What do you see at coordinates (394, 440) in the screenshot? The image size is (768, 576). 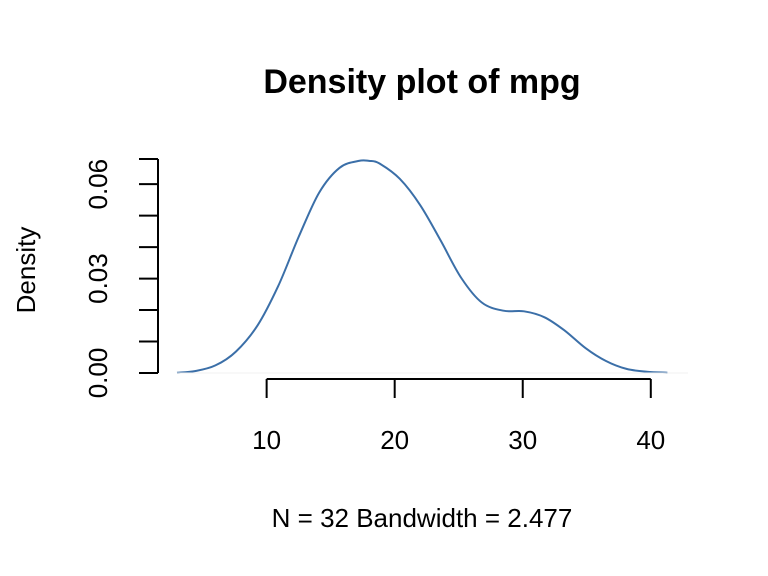 I see `x-tick-label: 20` at bounding box center [394, 440].